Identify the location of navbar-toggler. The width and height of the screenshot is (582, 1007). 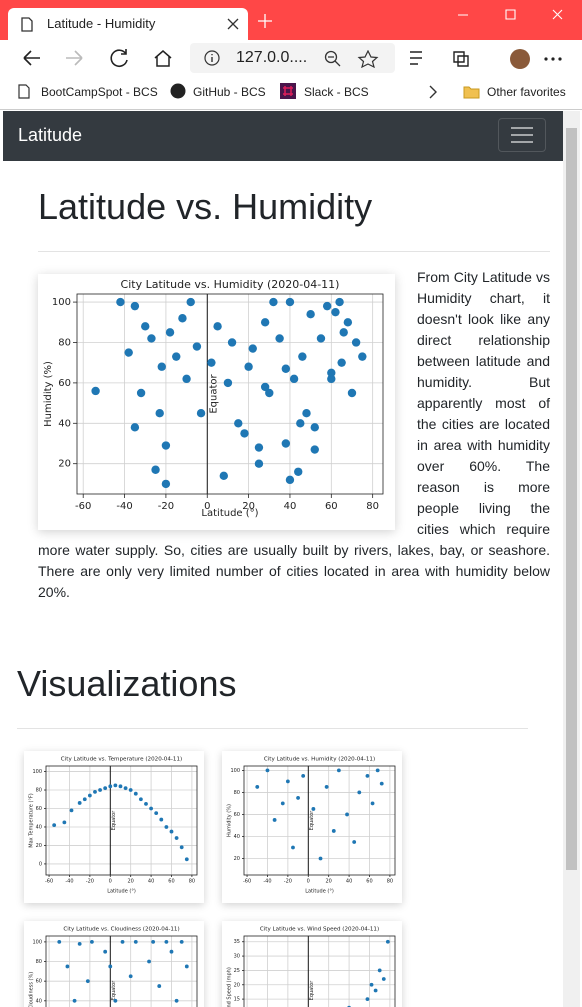
(522, 135).